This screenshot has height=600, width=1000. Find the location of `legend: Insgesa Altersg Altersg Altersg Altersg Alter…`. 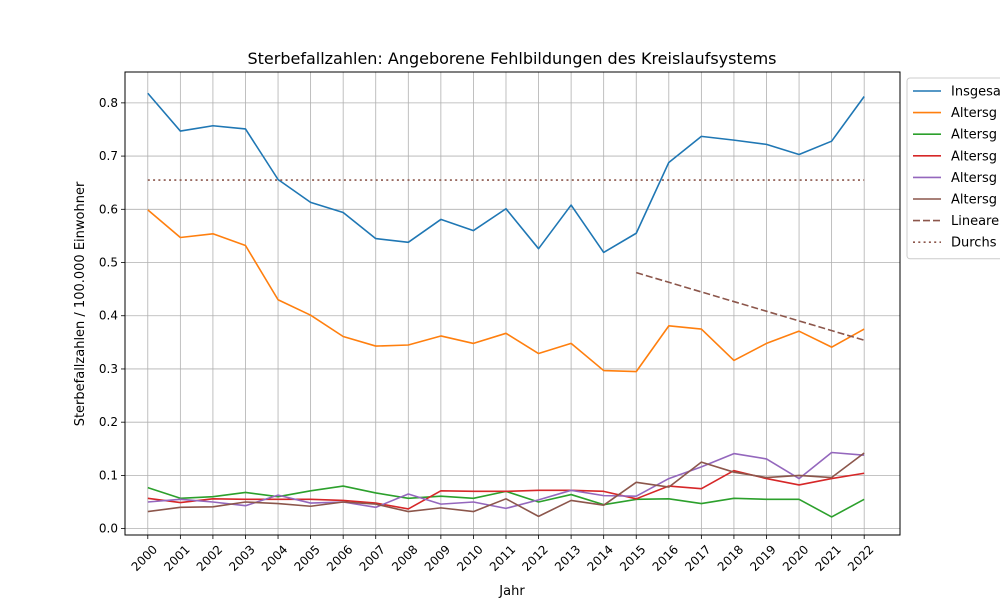

legend: Insgesa Altersg Altersg Altersg Altersg Alter… is located at coordinates (953, 168).